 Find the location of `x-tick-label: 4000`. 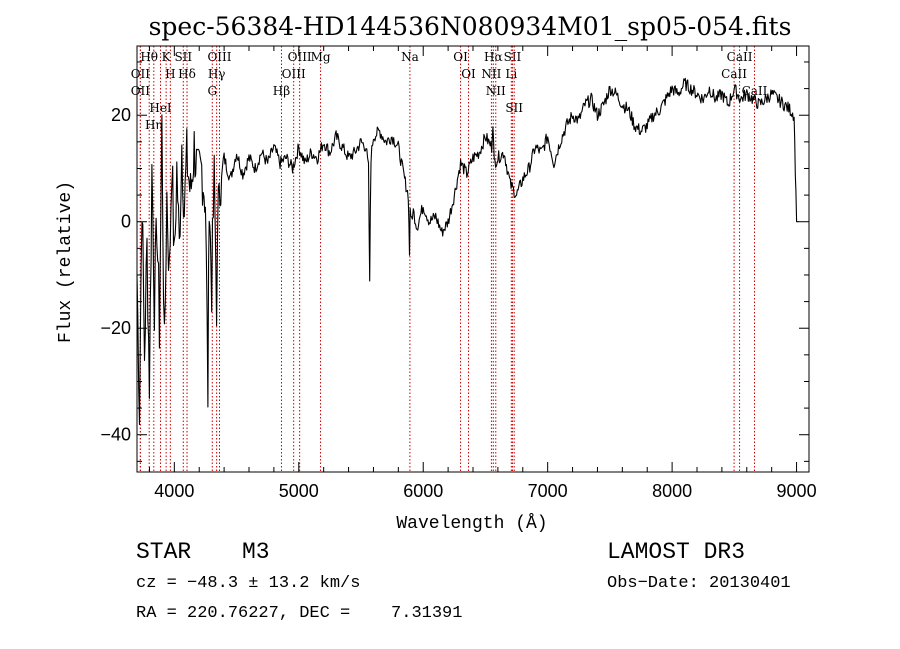

x-tick-label: 4000 is located at coordinates (174, 491).